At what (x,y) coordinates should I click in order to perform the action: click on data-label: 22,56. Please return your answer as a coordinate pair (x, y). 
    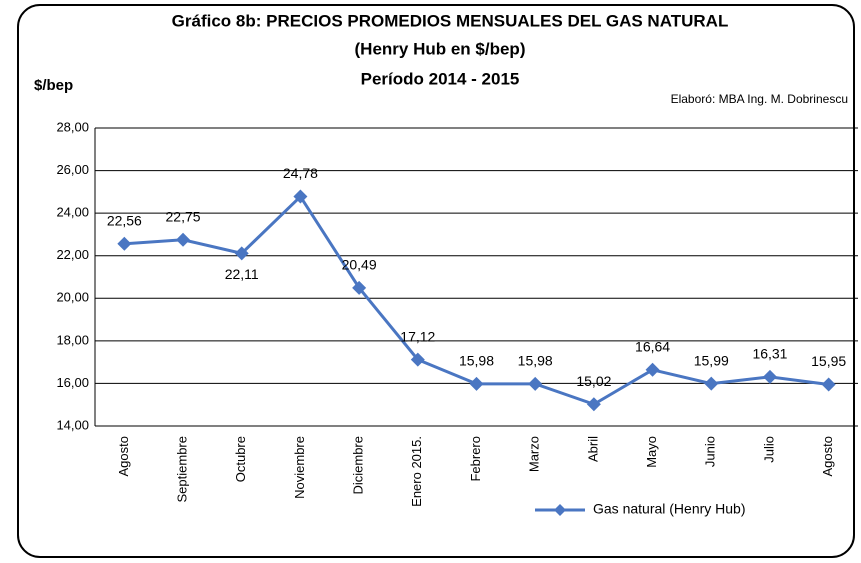
    Looking at the image, I should click on (124, 220).